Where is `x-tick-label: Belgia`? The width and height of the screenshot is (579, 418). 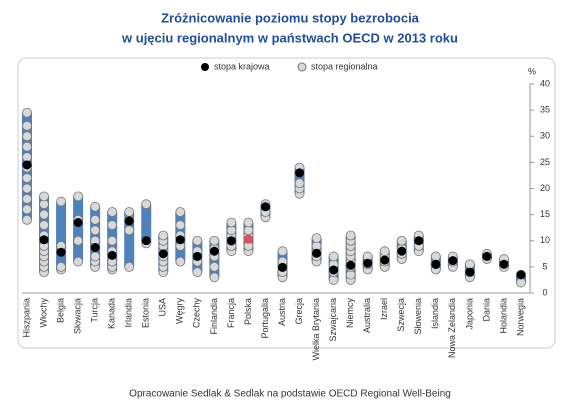
x-tick-label: Belgia is located at coordinates (60, 310).